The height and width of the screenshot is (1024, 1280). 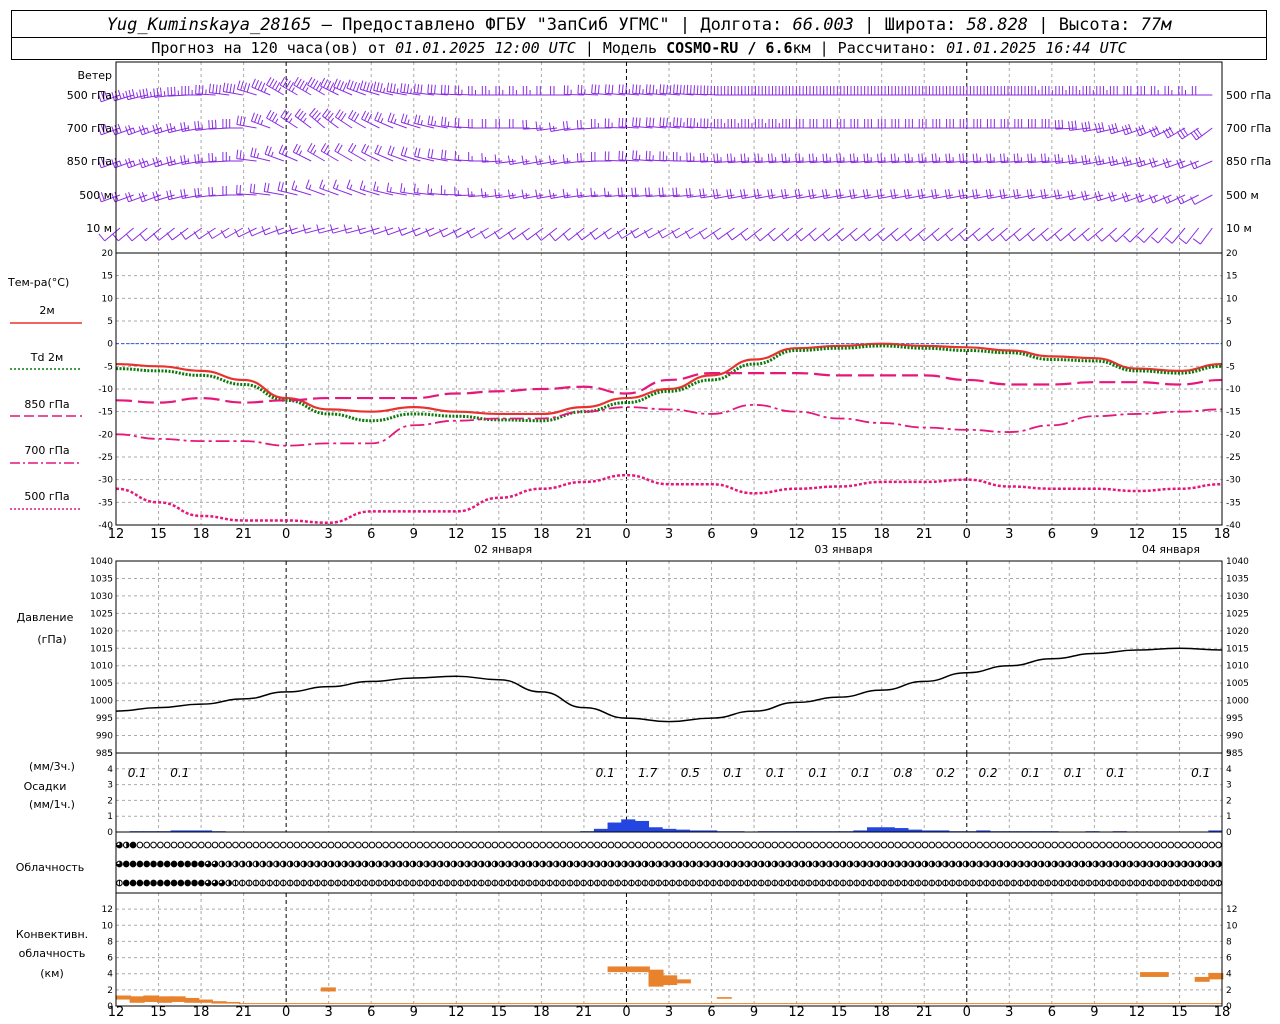 What do you see at coordinates (1237, 579) in the screenshot?
I see `pres-ytick-right: 1035` at bounding box center [1237, 579].